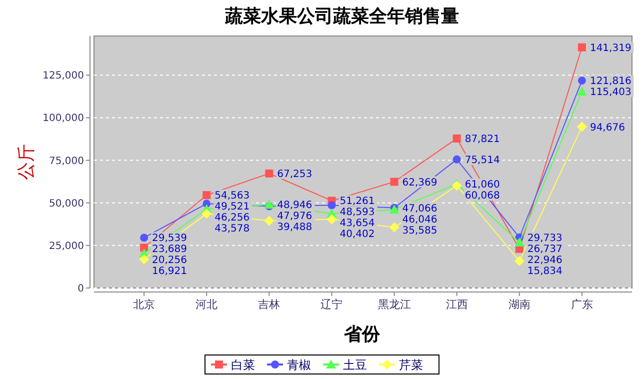 The height and width of the screenshot is (379, 644). What do you see at coordinates (357, 224) in the screenshot?
I see `data-label: 43,654` at bounding box center [357, 224].